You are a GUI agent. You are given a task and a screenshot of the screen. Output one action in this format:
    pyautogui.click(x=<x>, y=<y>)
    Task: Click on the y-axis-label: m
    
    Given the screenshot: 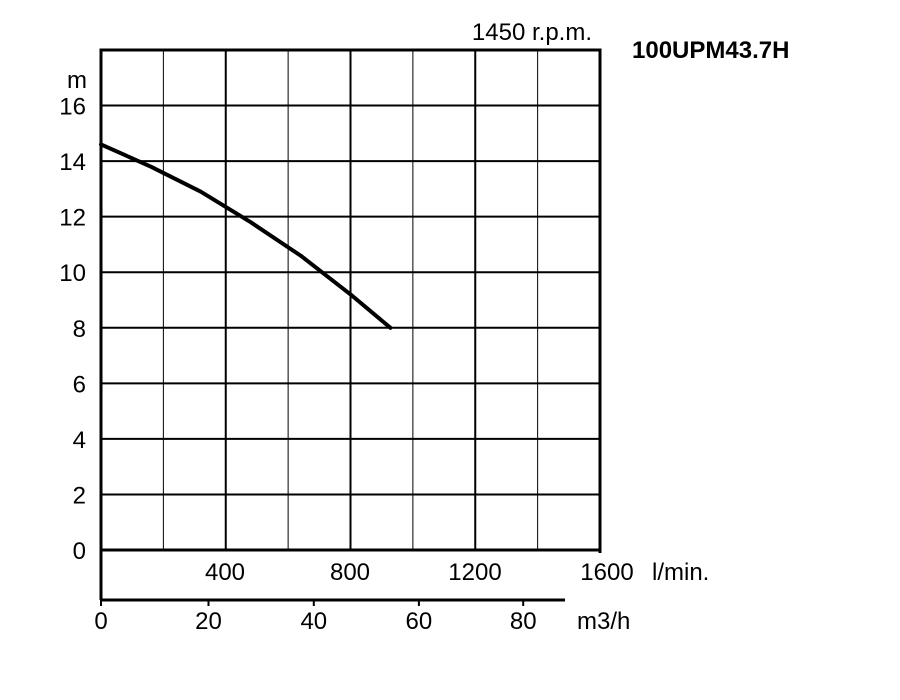 What is the action you would take?
    pyautogui.click(x=77, y=80)
    